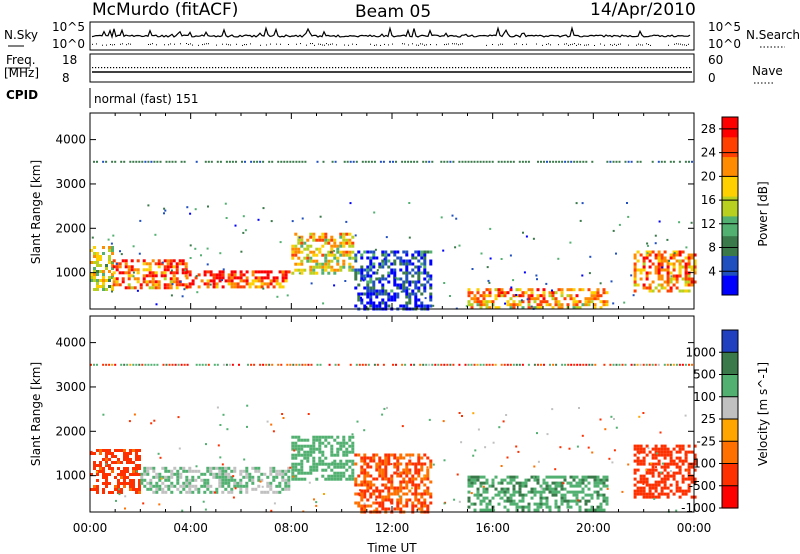 The width and height of the screenshot is (800, 554). What do you see at coordinates (392, 70) in the screenshot?
I see `freq-trace` at bounding box center [392, 70].